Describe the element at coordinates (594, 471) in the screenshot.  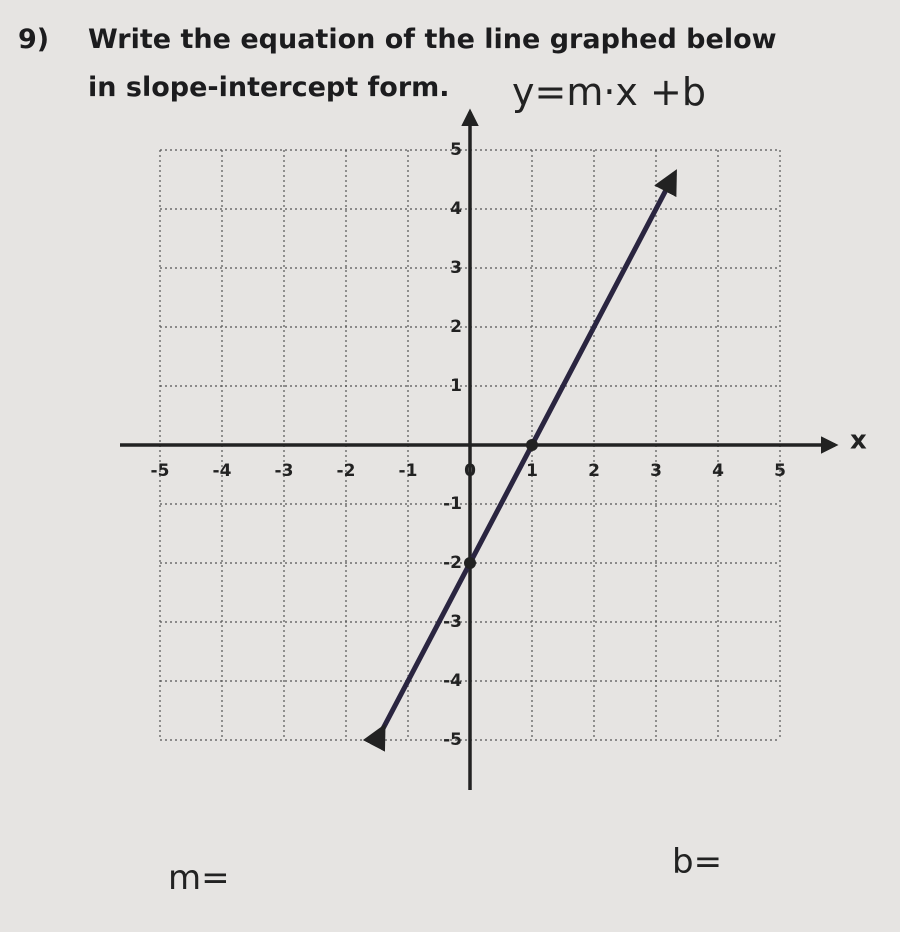
I see `x-tick-label: 2` at that location.